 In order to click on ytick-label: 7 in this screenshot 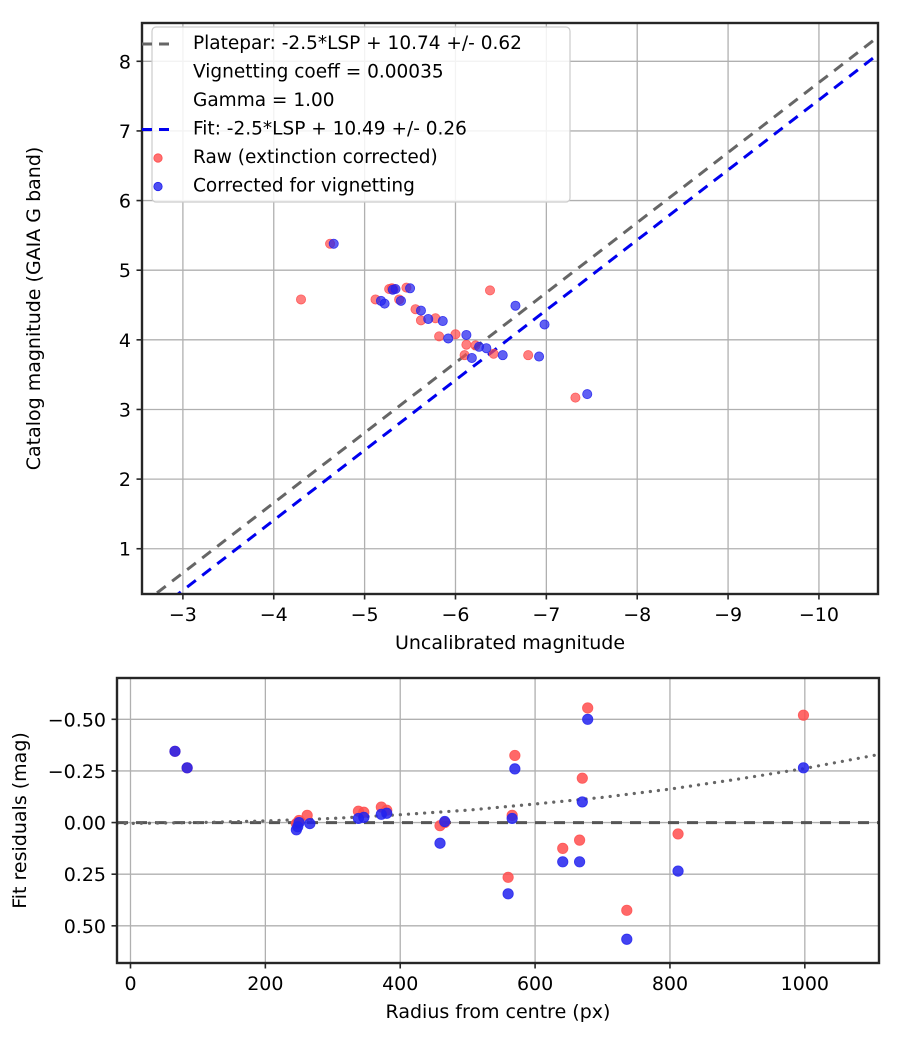, I will do `click(125, 132)`.